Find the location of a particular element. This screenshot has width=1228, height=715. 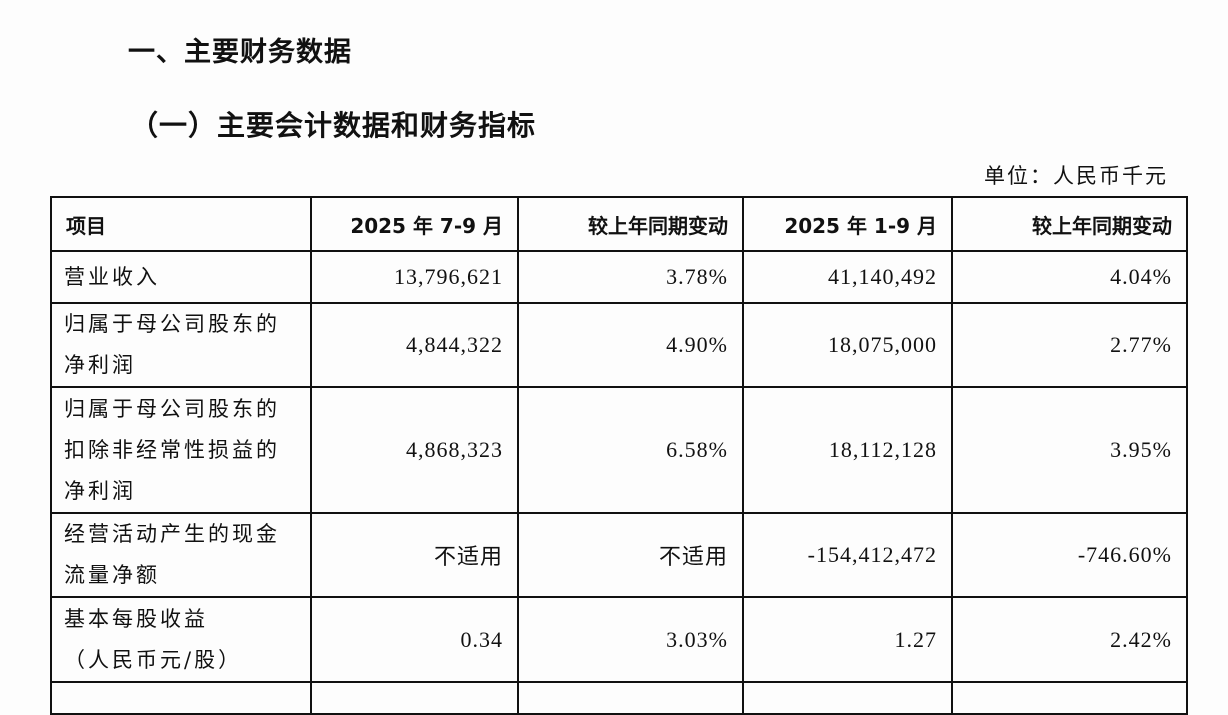

cell-ytd-change: 2.42% is located at coordinates (1069, 639).